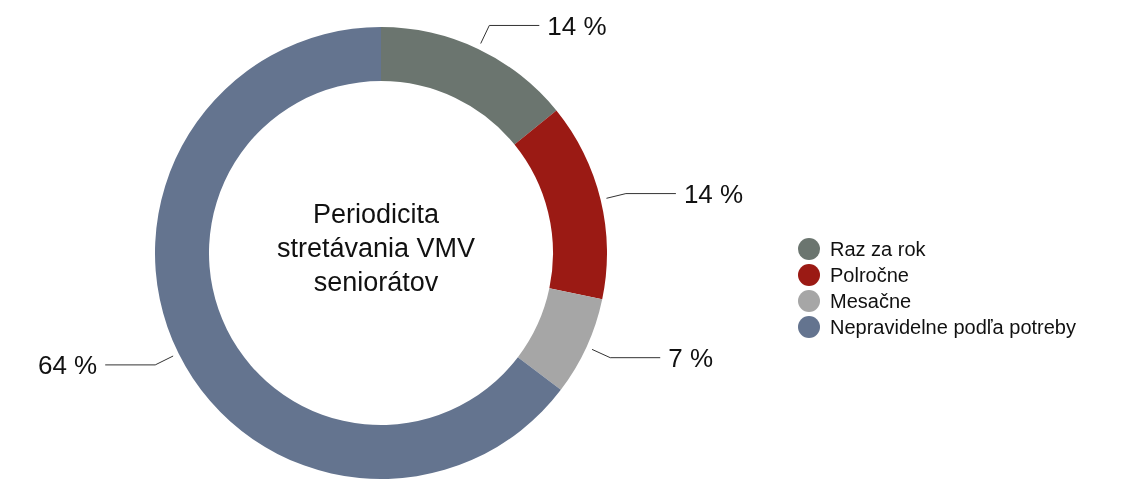  What do you see at coordinates (953, 327) in the screenshot?
I see `legend-label: Nepravidelne podľa potreby` at bounding box center [953, 327].